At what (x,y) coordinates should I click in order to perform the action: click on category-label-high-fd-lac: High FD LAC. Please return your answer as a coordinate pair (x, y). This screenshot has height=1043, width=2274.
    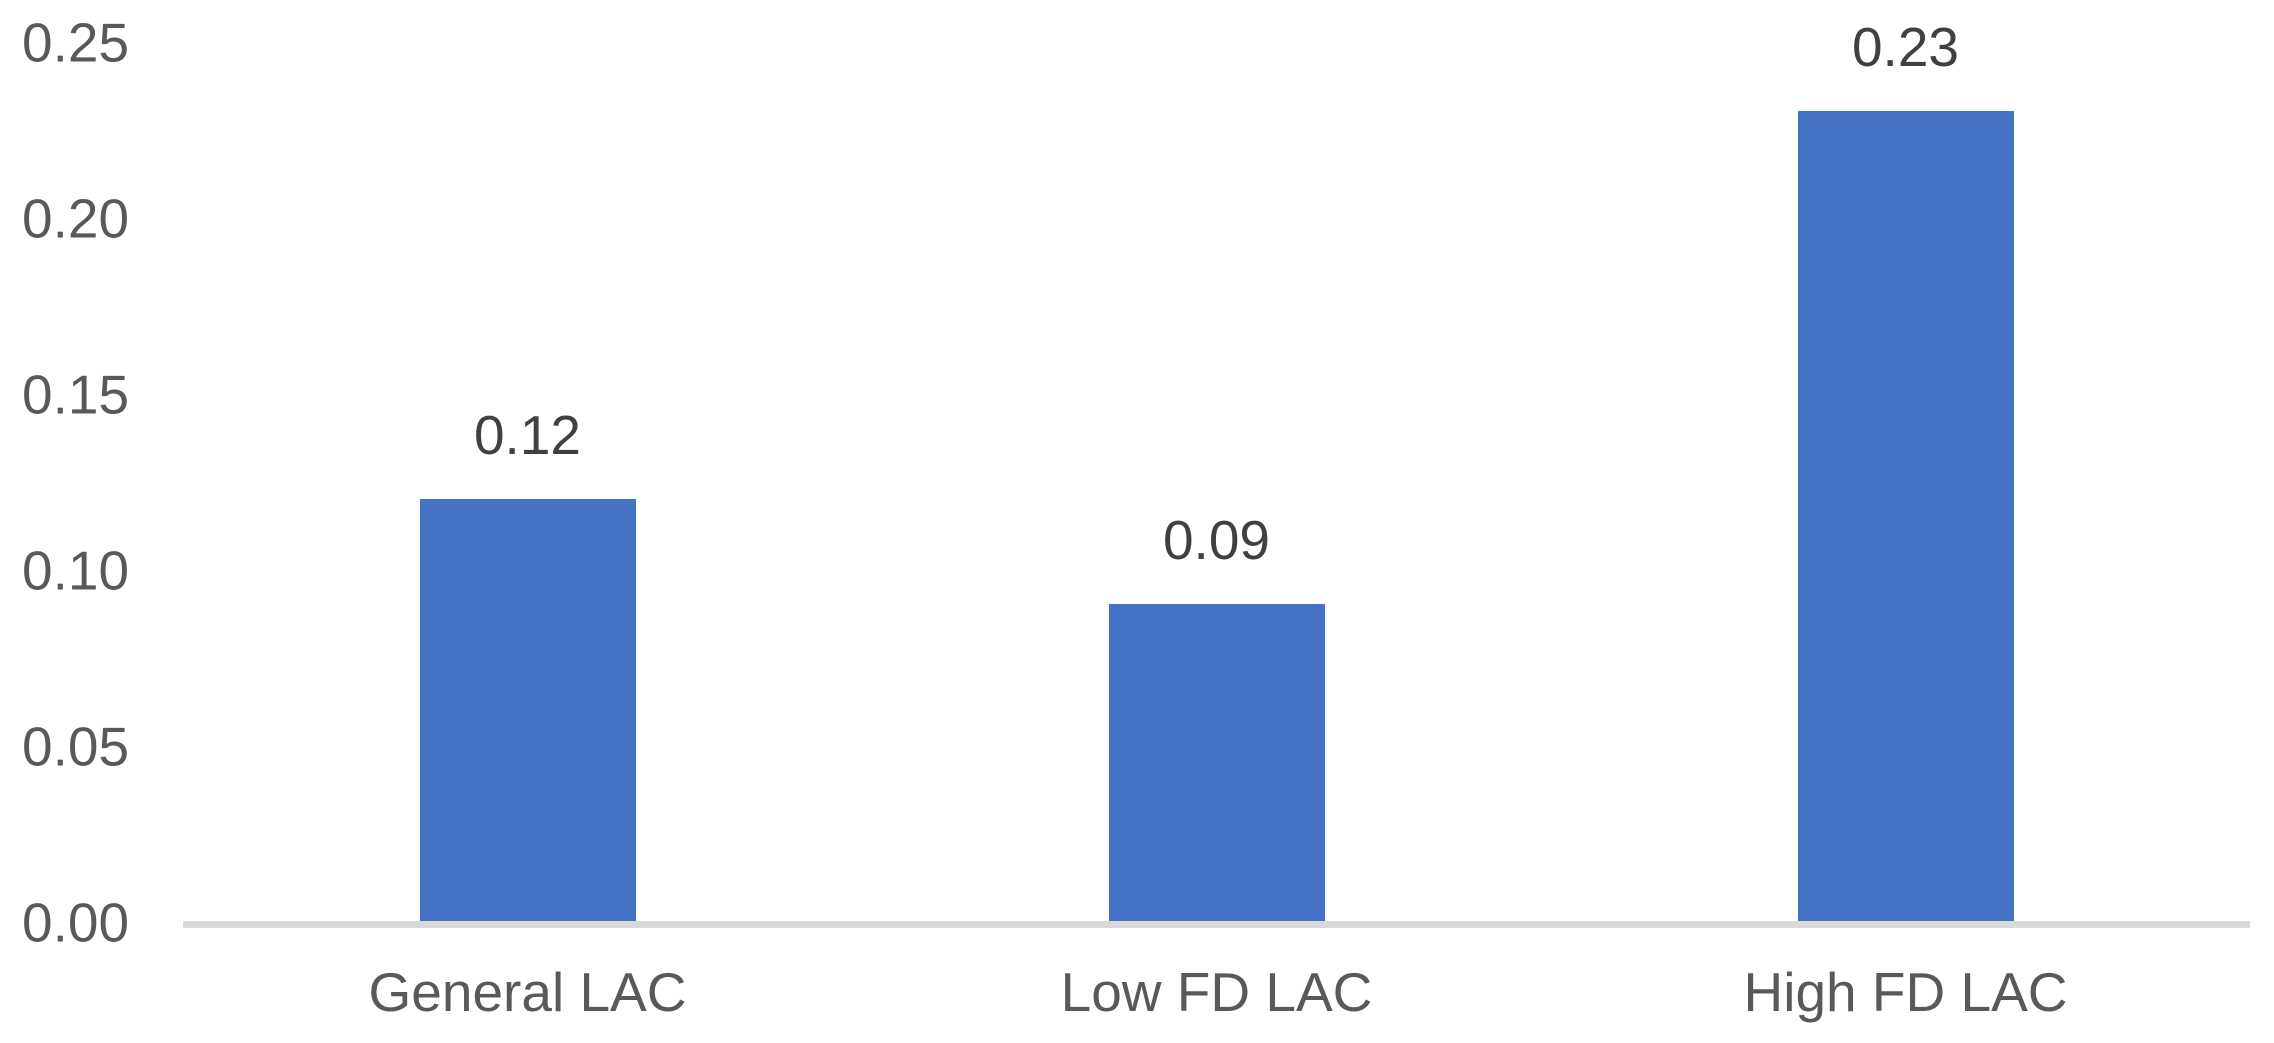
    Looking at the image, I should click on (1905, 992).